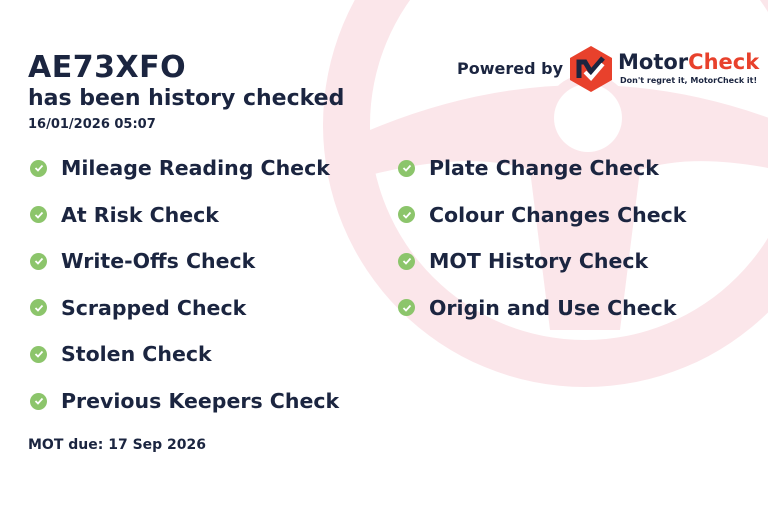  Describe the element at coordinates (117, 445) in the screenshot. I see `mot-due: MOT due: 17 Sep 2026` at that location.